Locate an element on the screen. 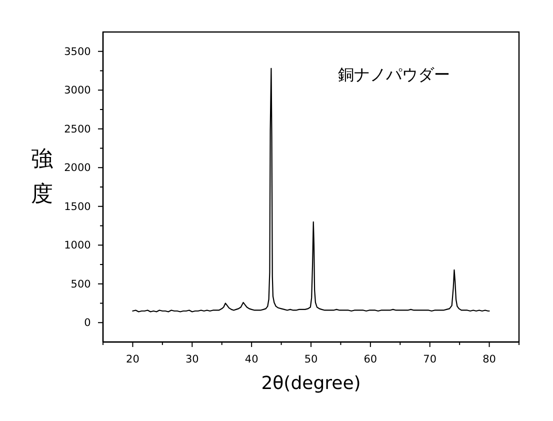 This screenshot has width=553, height=421. x-axis-title: 2θ(degree) is located at coordinates (311, 383).